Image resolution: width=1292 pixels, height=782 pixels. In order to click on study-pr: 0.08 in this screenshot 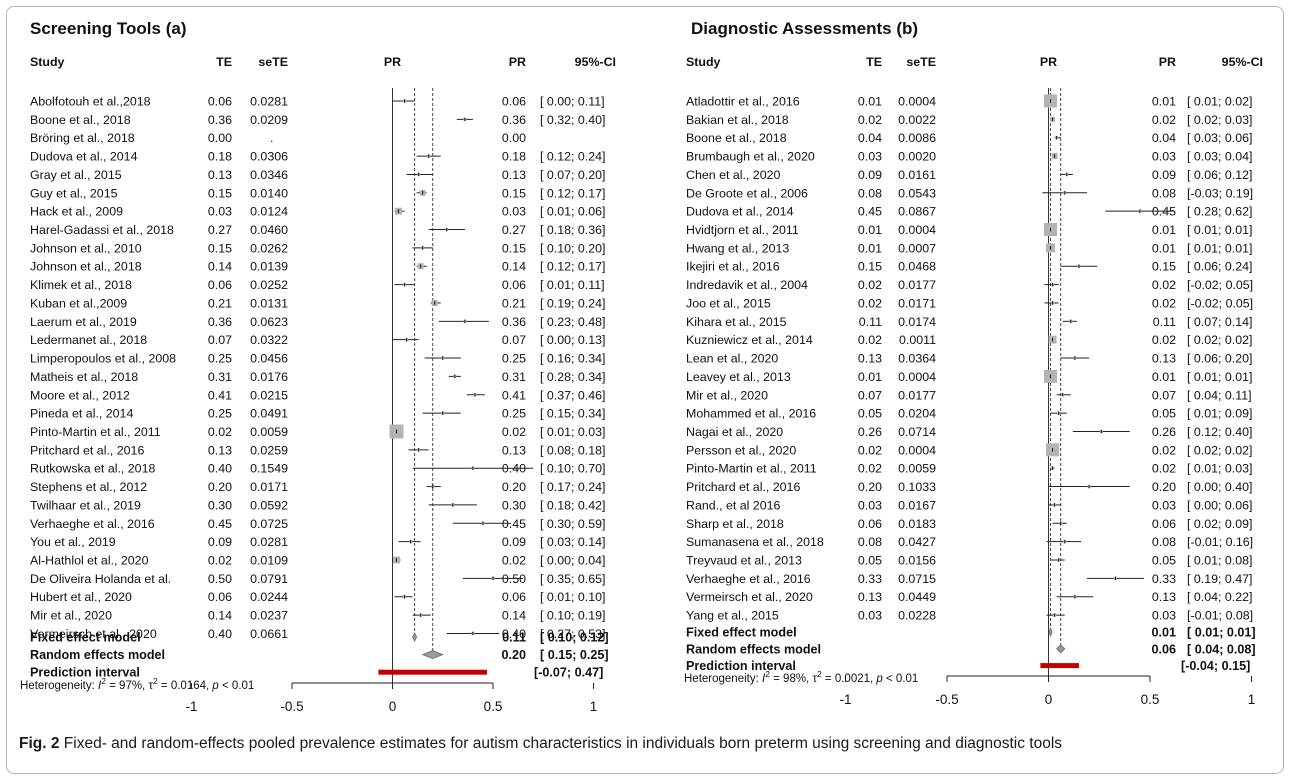, I will do `click(1164, 193)`.